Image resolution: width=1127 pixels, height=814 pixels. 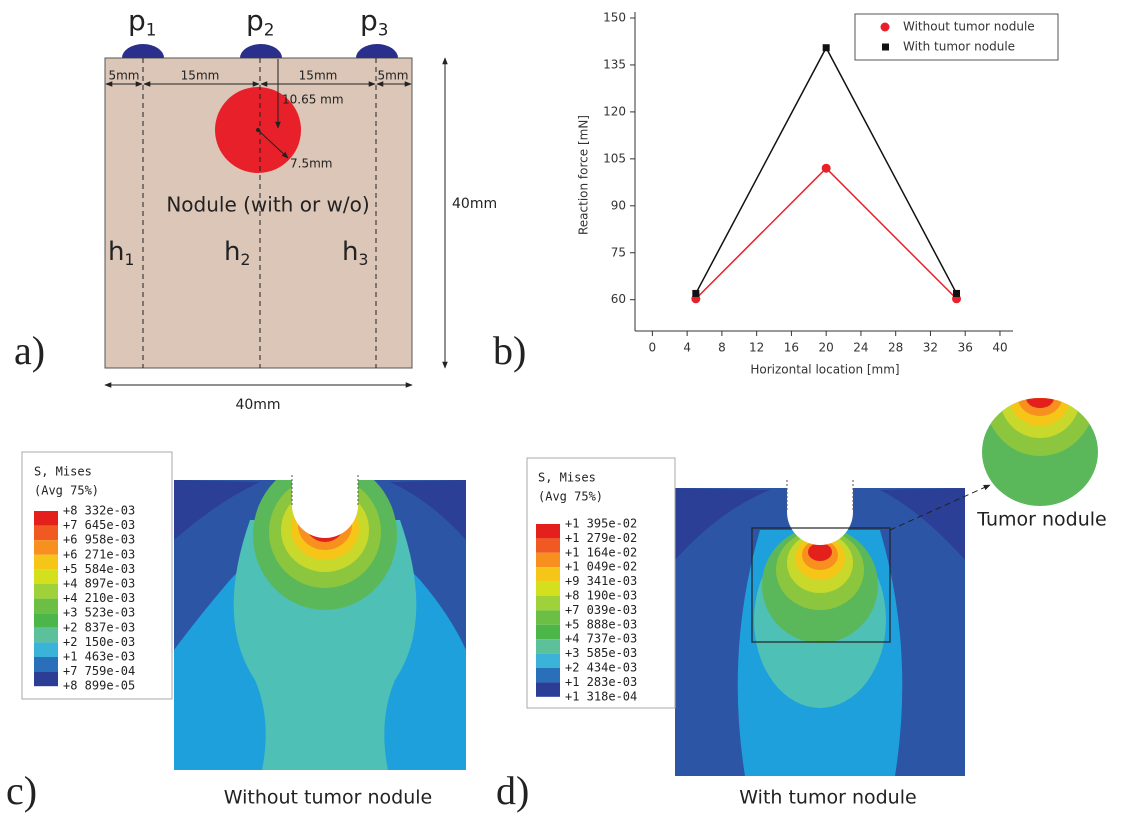 What do you see at coordinates (1040, 452) in the screenshot?
I see `inset-nodule` at bounding box center [1040, 452].